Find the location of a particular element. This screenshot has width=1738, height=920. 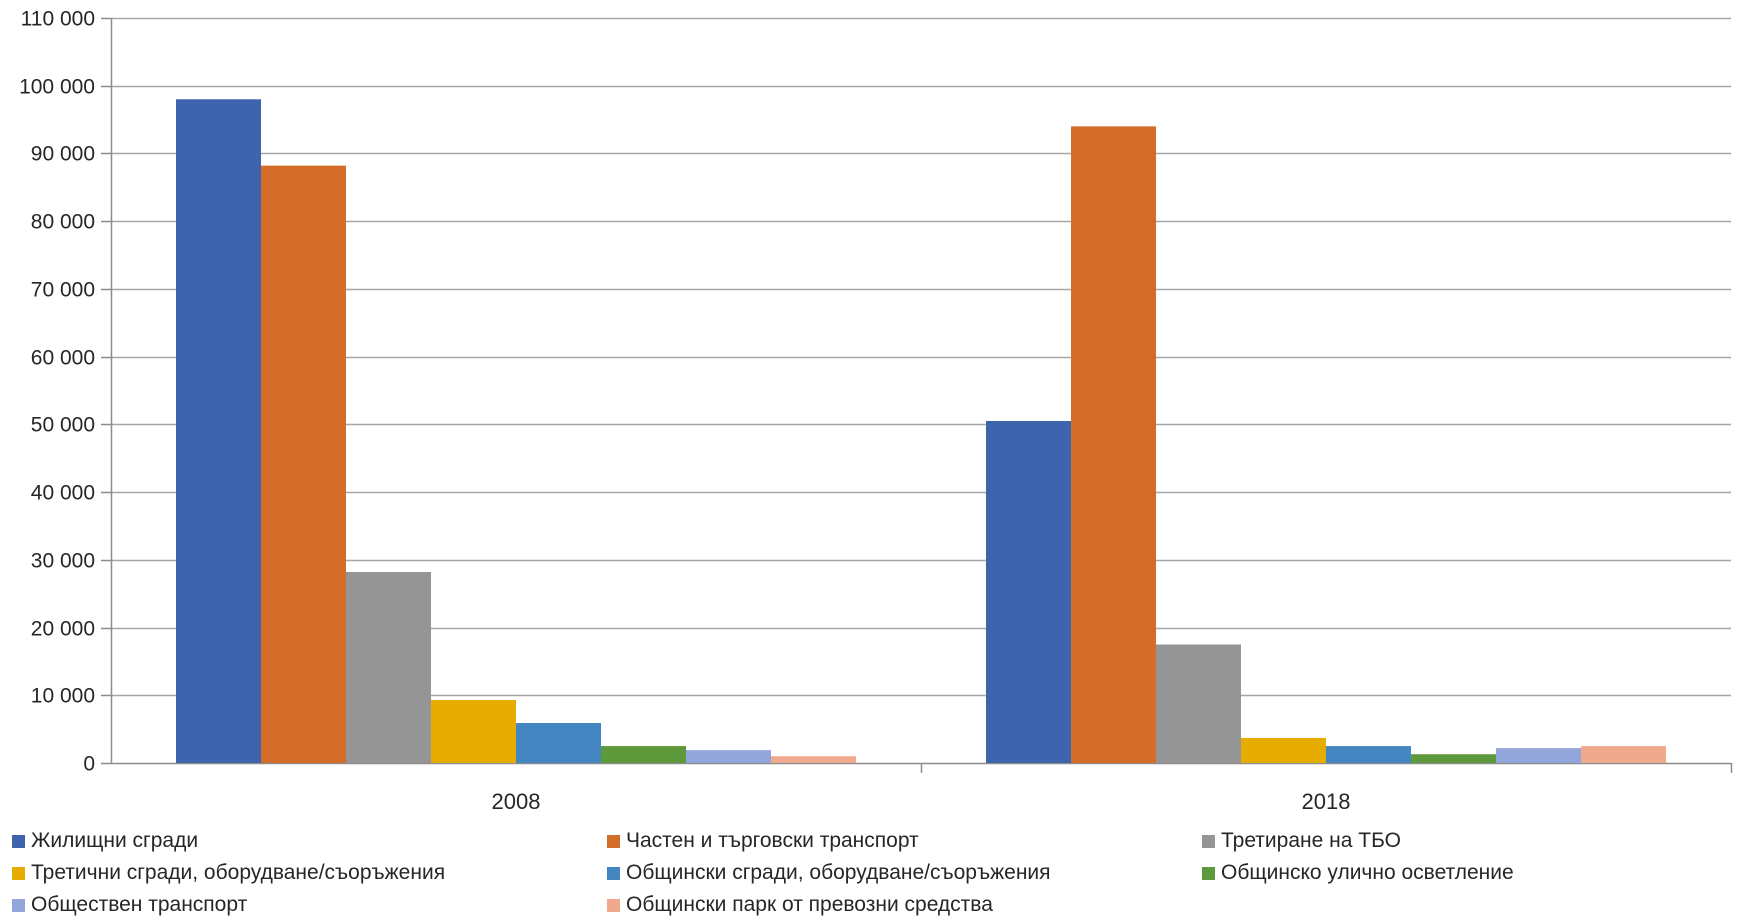

y-tick-label: 100 000 is located at coordinates (57, 87).